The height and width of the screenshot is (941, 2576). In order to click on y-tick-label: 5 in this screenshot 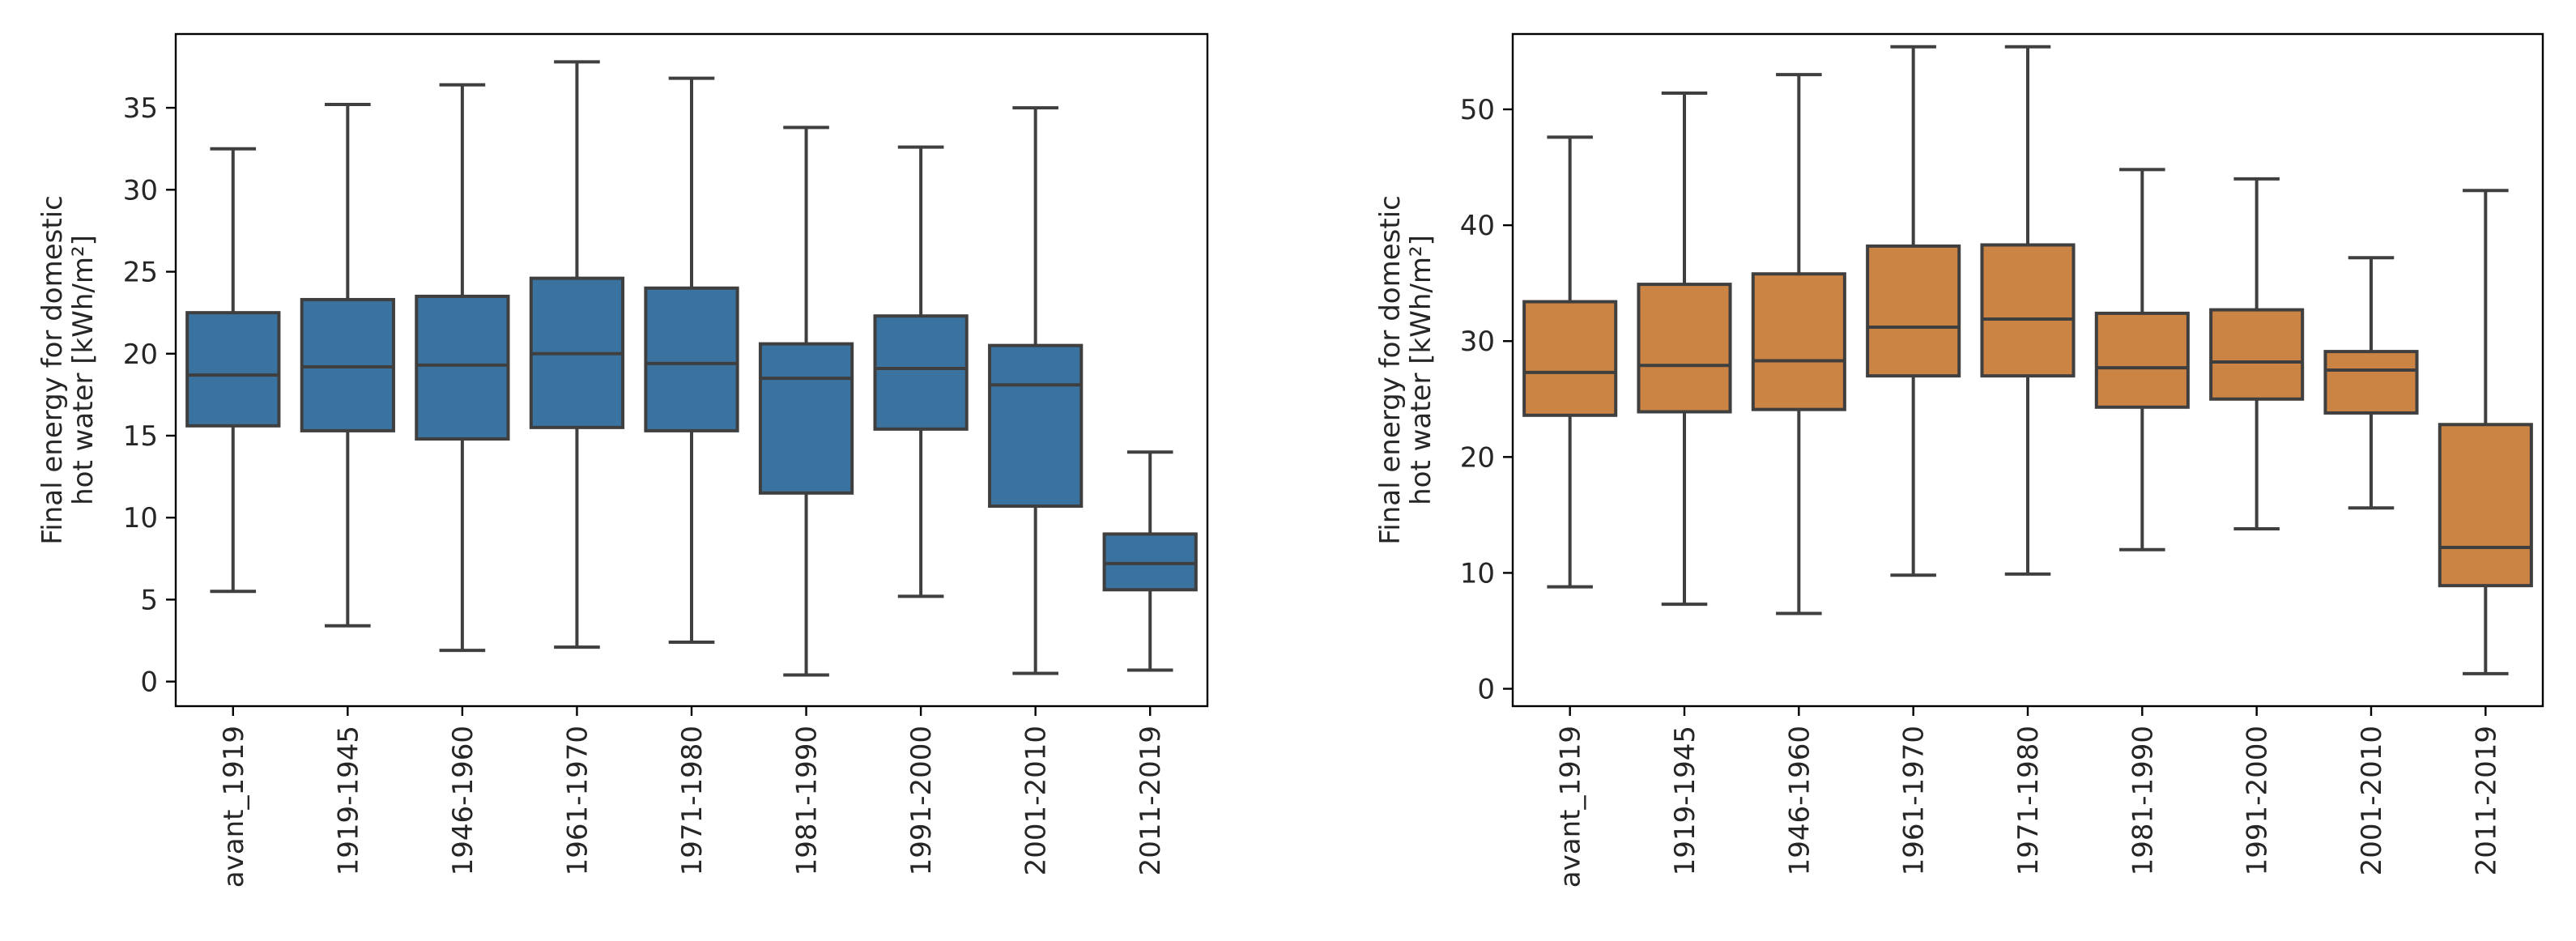, I will do `click(149, 600)`.